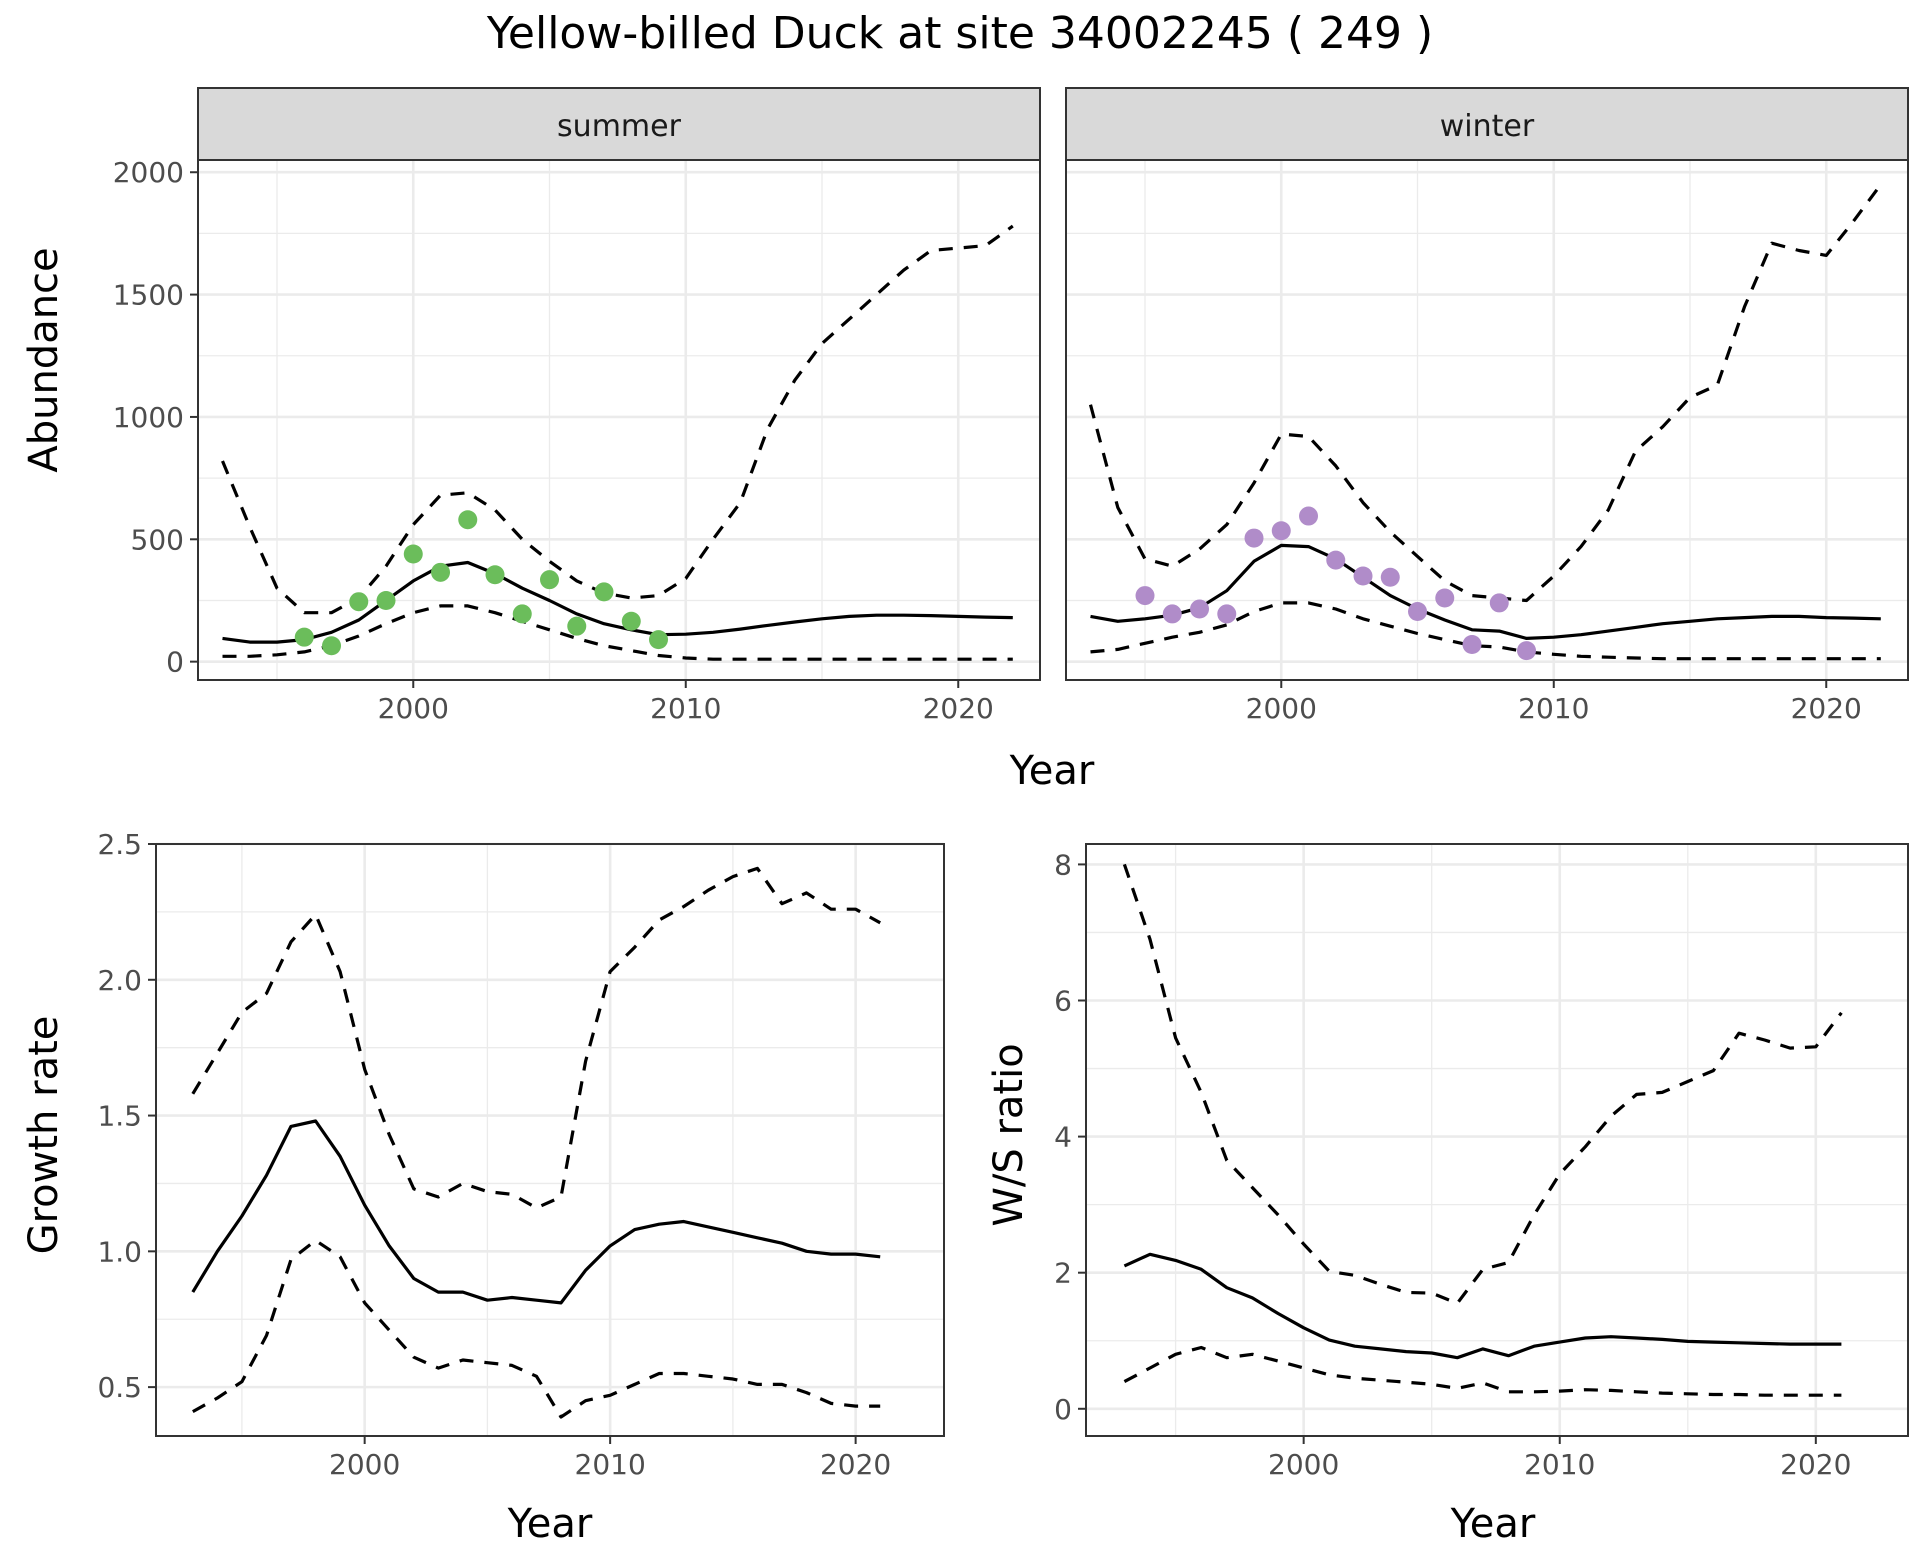  Describe the element at coordinates (617, 602) in the screenshot. I see `series-mean-line-summer` at that location.